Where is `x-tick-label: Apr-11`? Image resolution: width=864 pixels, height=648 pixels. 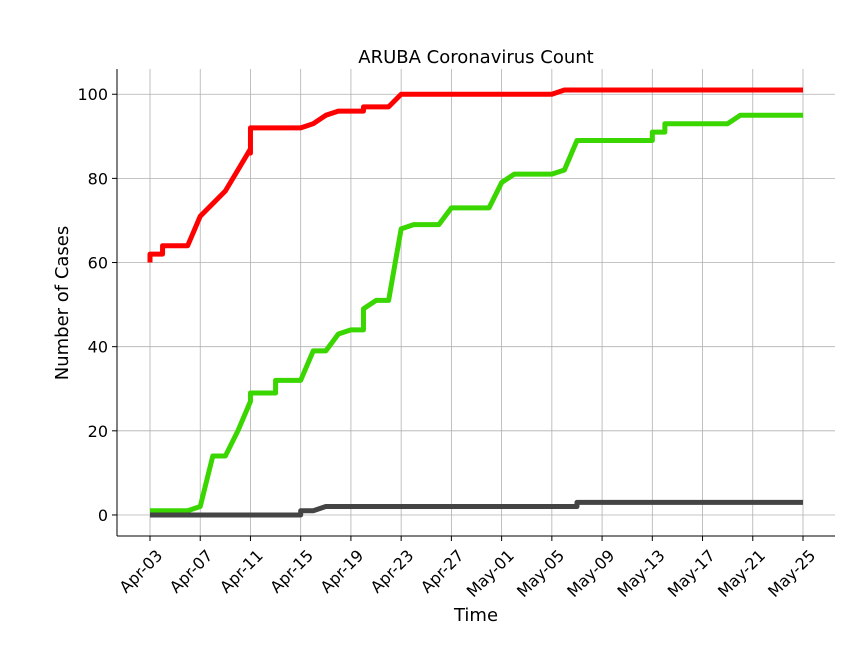
x-tick-label: Apr-11 is located at coordinates (241, 571).